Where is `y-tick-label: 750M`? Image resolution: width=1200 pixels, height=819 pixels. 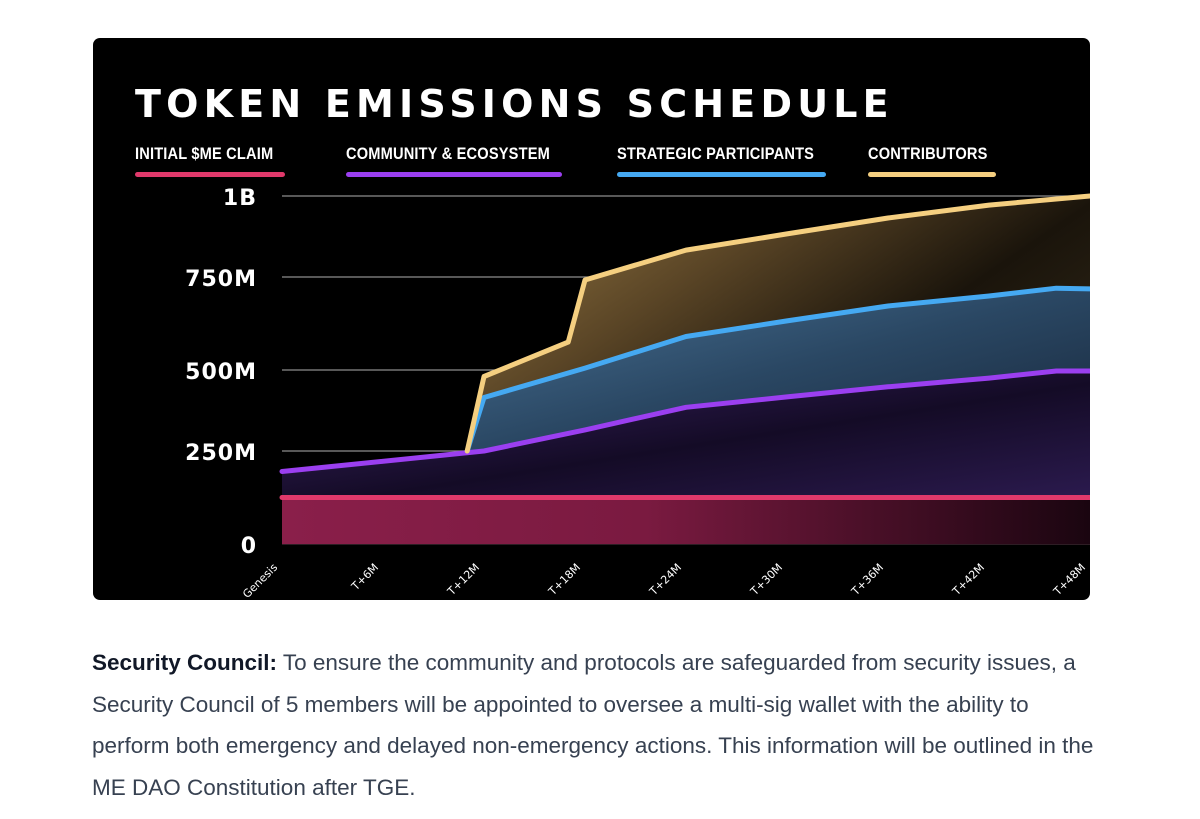 y-tick-label: 750M is located at coordinates (221, 279).